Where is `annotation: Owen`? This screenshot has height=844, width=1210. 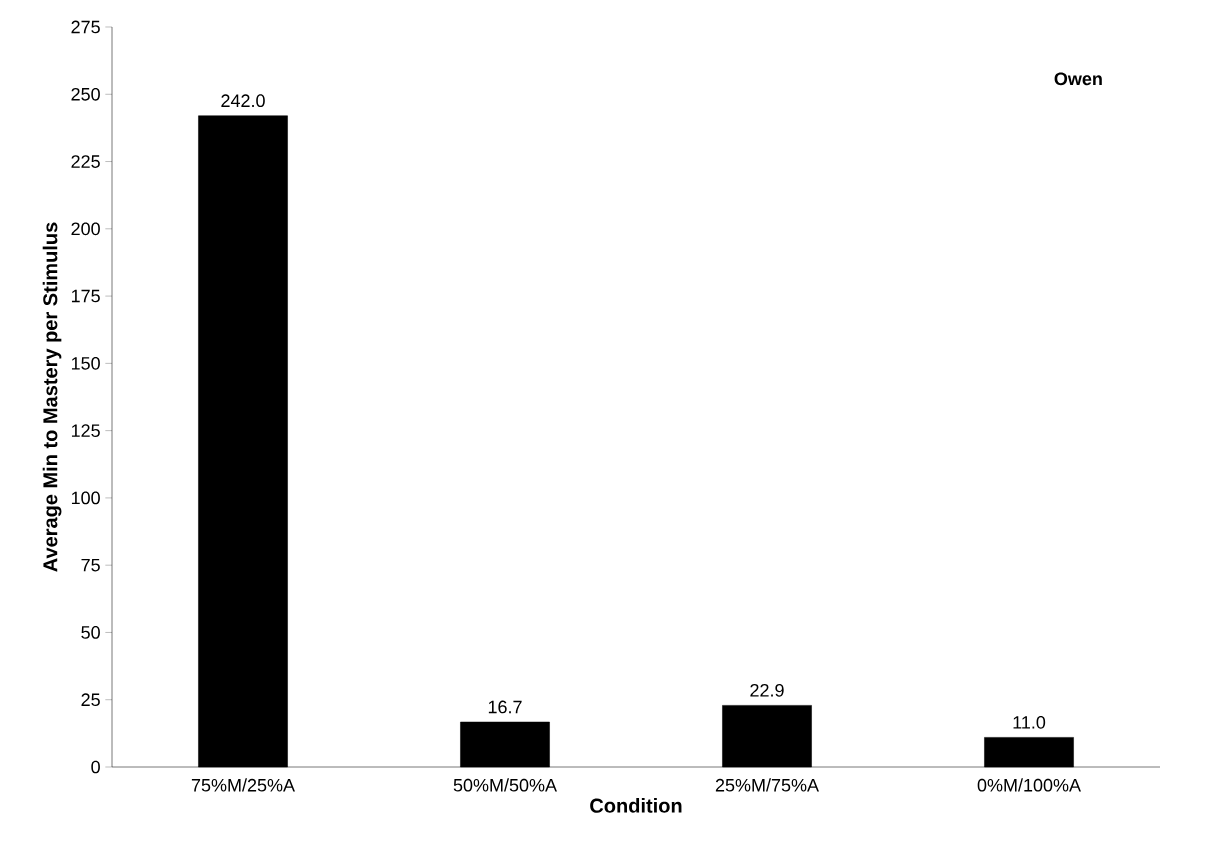 annotation: Owen is located at coordinates (1078, 79).